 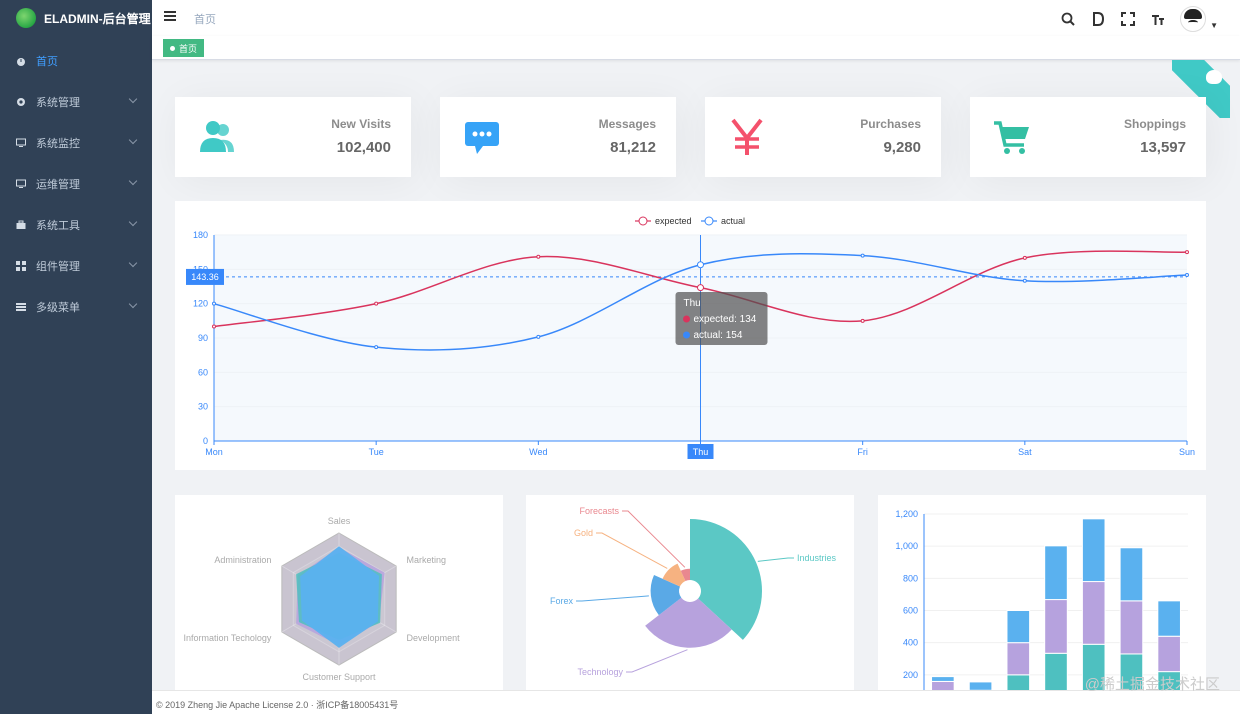 I want to click on pie-label: Industries, so click(x=817, y=558).